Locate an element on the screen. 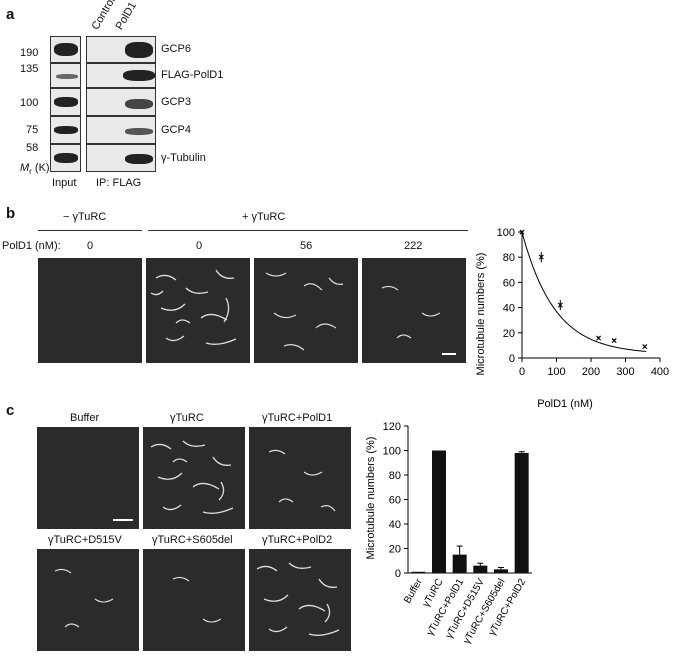 The height and width of the screenshot is (667, 675). chart-b-ytick-label: 80 is located at coordinates (509, 258).